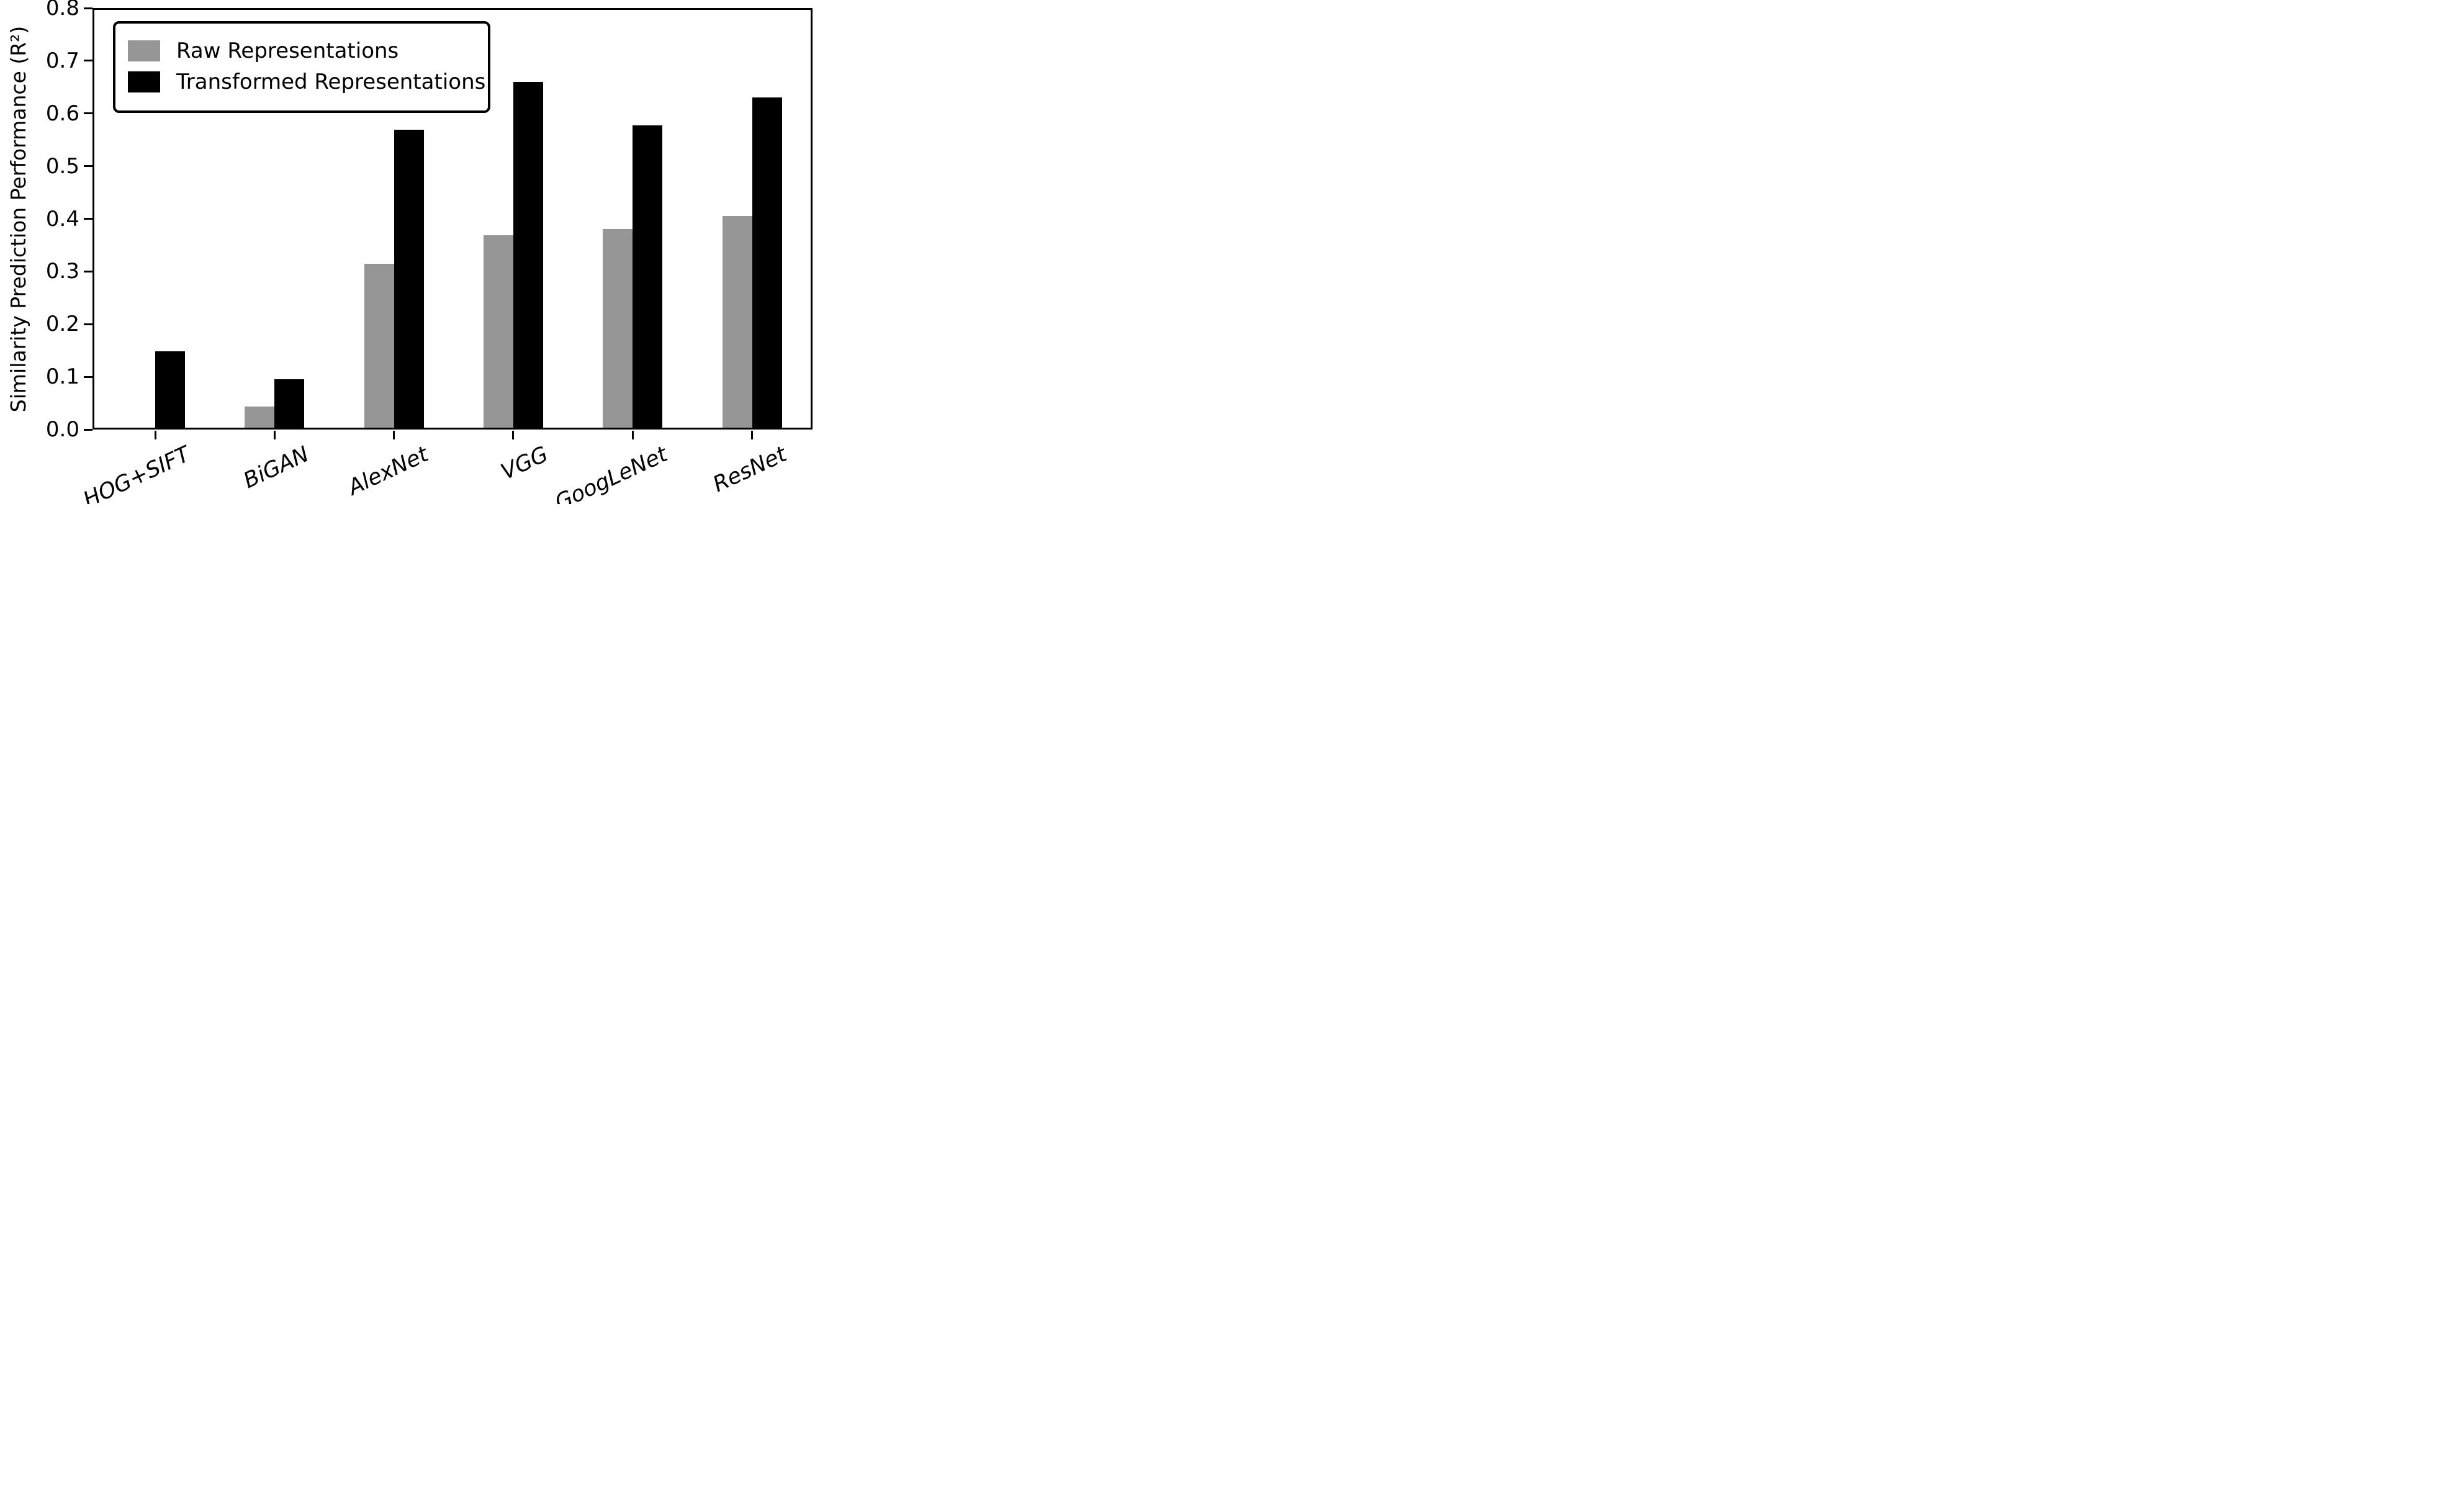 The height and width of the screenshot is (1512, 2445). What do you see at coordinates (750, 470) in the screenshot?
I see `x-tick-label: ResNet` at bounding box center [750, 470].